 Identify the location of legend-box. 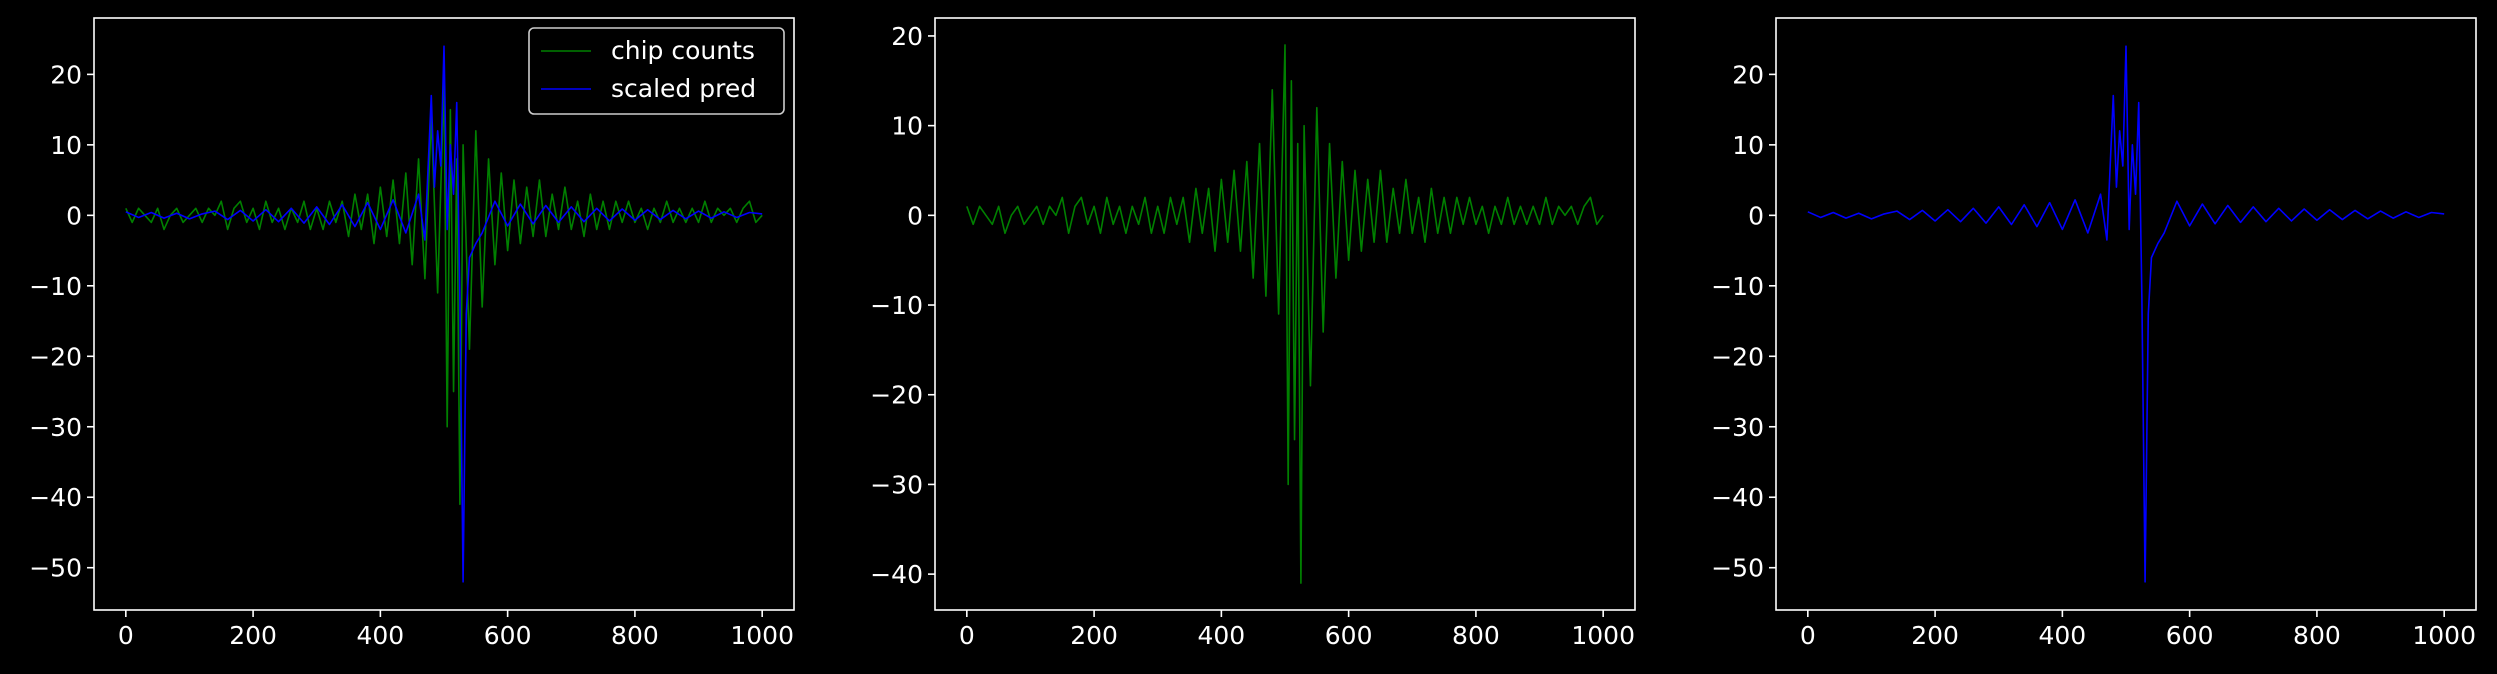
(656, 71).